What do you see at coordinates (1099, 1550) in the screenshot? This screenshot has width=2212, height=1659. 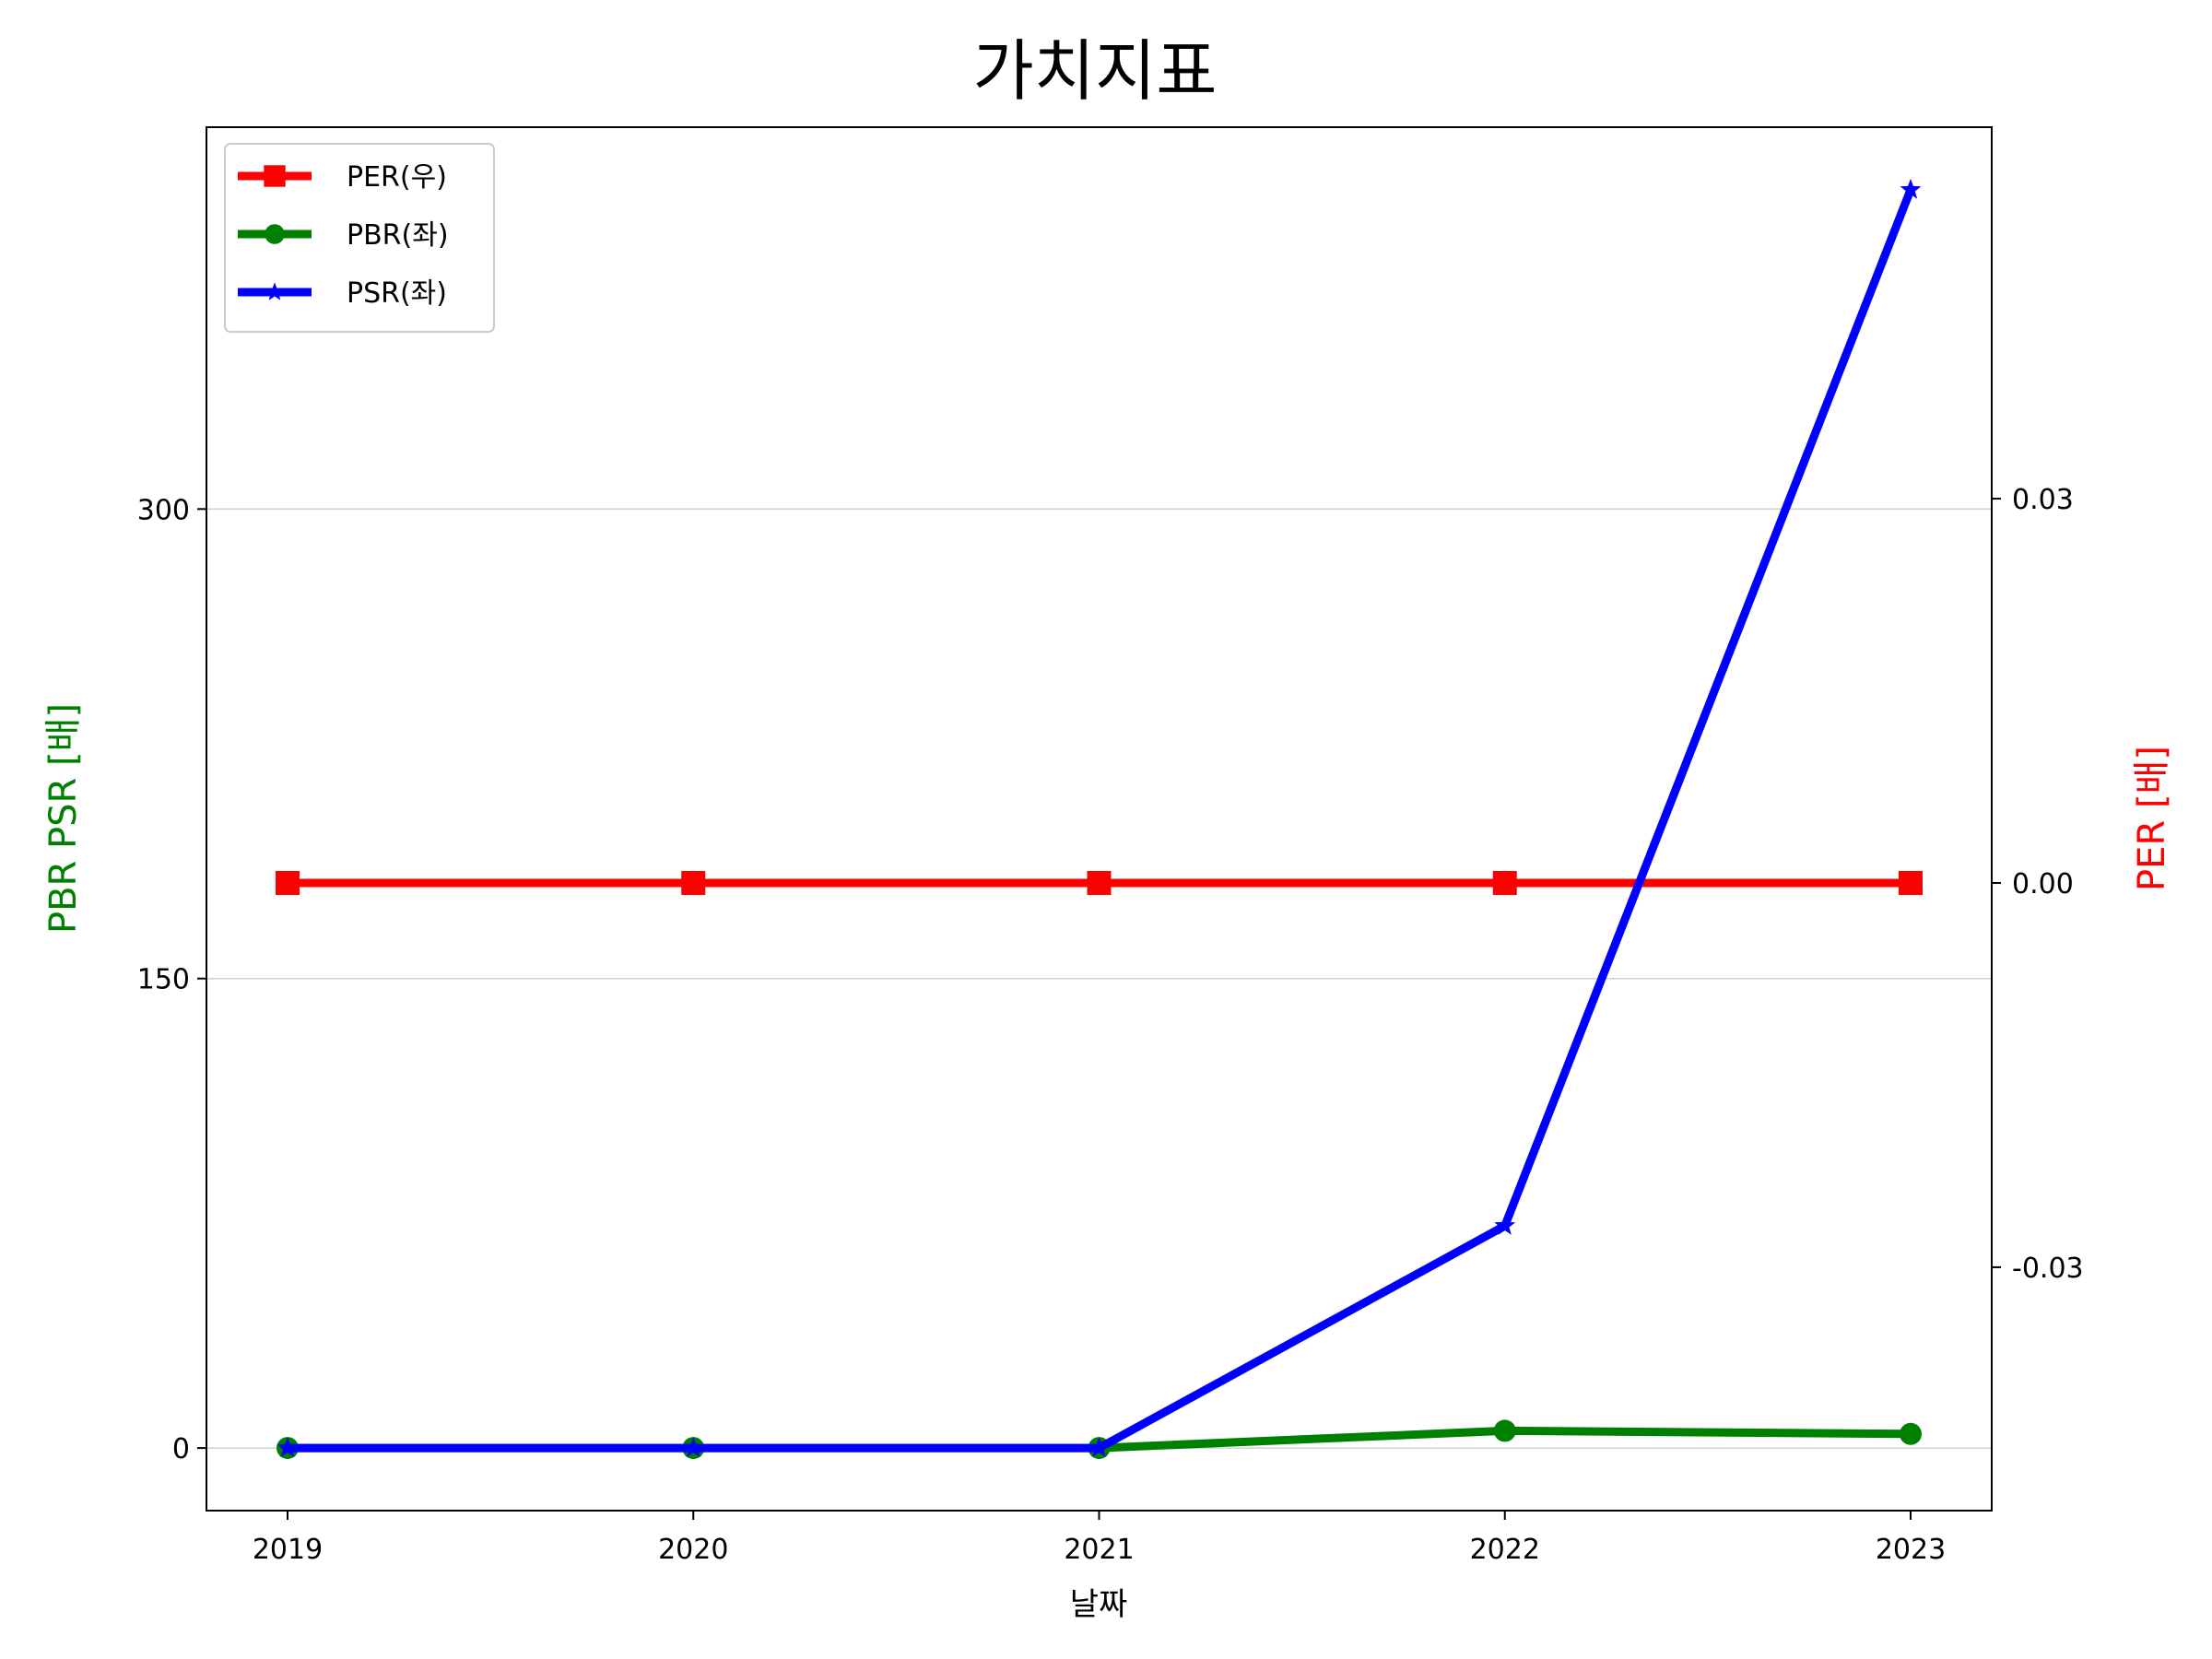 I see `x-tick-label: 2021` at bounding box center [1099, 1550].